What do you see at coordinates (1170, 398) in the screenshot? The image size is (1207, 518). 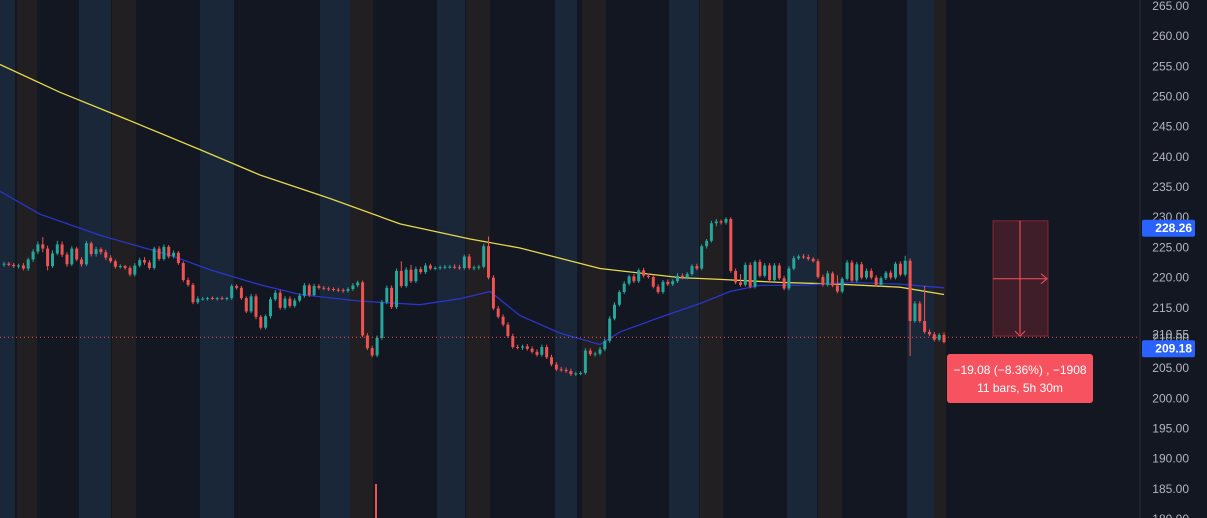 I see `price-tick-label: 200.00` at bounding box center [1170, 398].